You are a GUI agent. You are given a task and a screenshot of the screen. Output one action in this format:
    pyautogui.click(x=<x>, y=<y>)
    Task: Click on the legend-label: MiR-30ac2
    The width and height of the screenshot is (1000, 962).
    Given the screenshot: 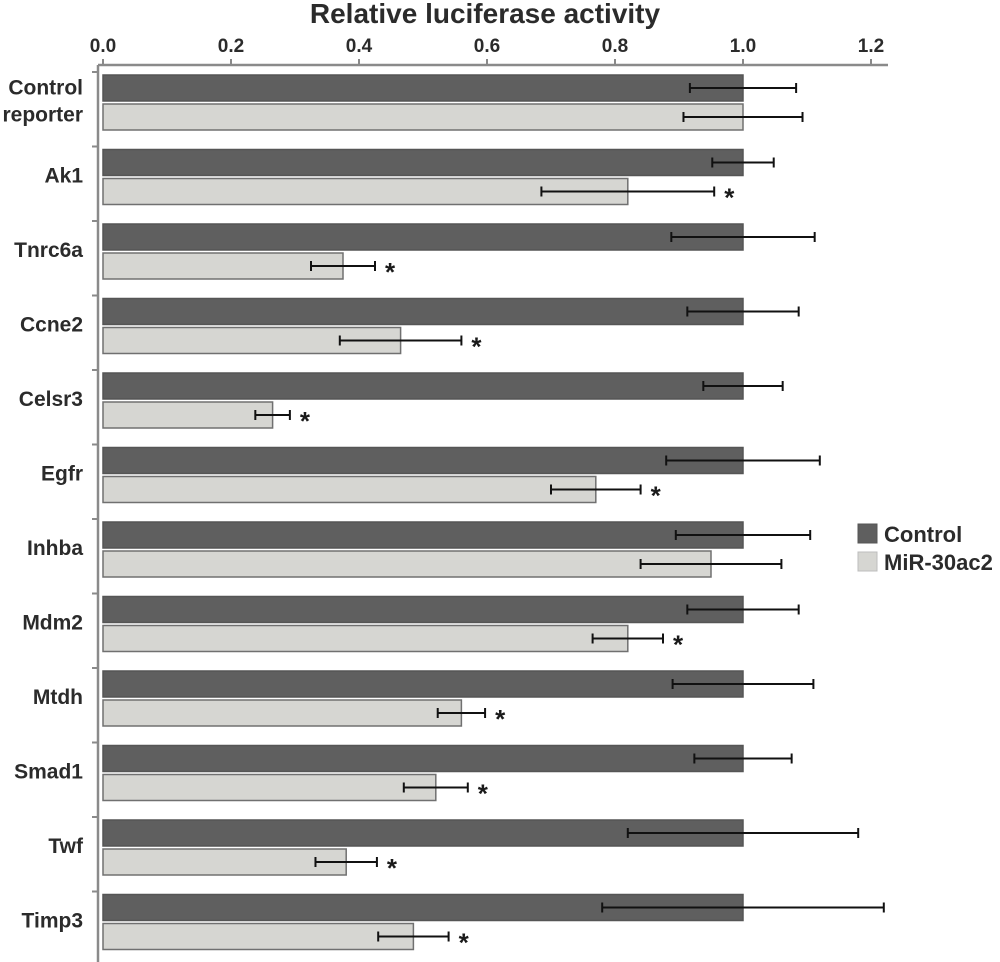 What is the action you would take?
    pyautogui.click(x=938, y=562)
    